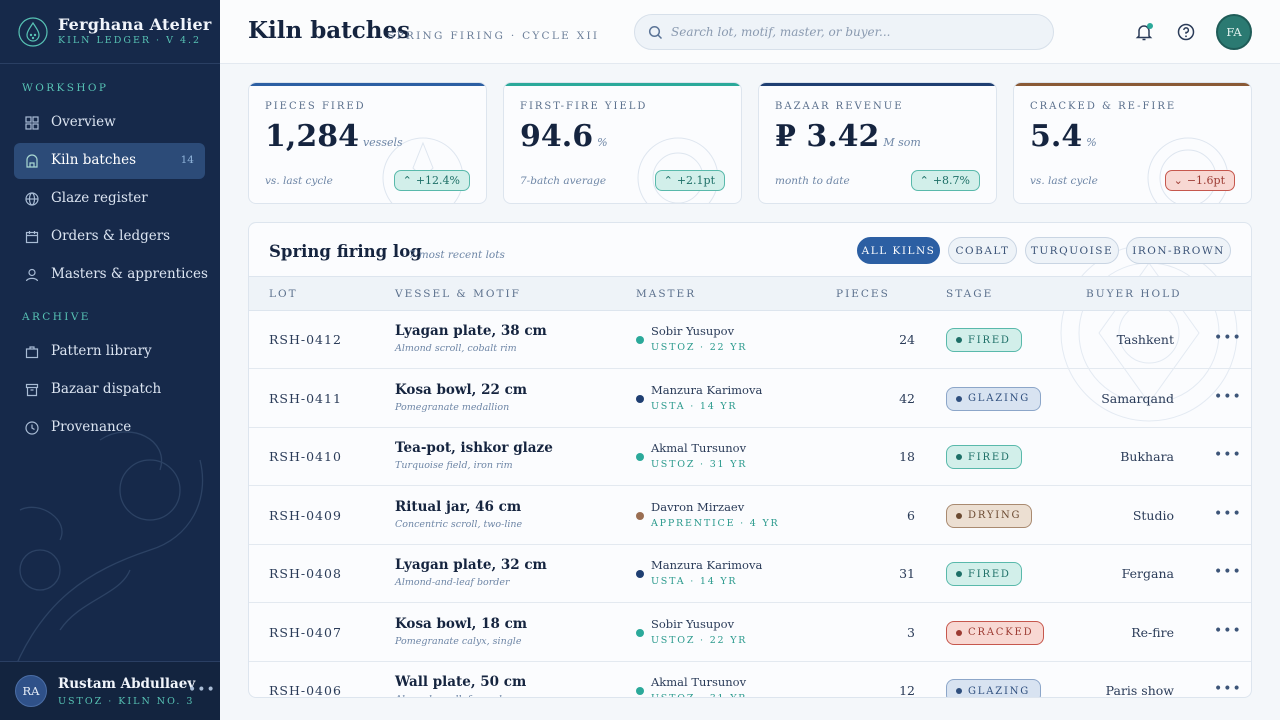 This screenshot has height=720, width=1280. Describe the element at coordinates (305, 632) in the screenshot. I see `lot-id: RSH-0407` at that location.